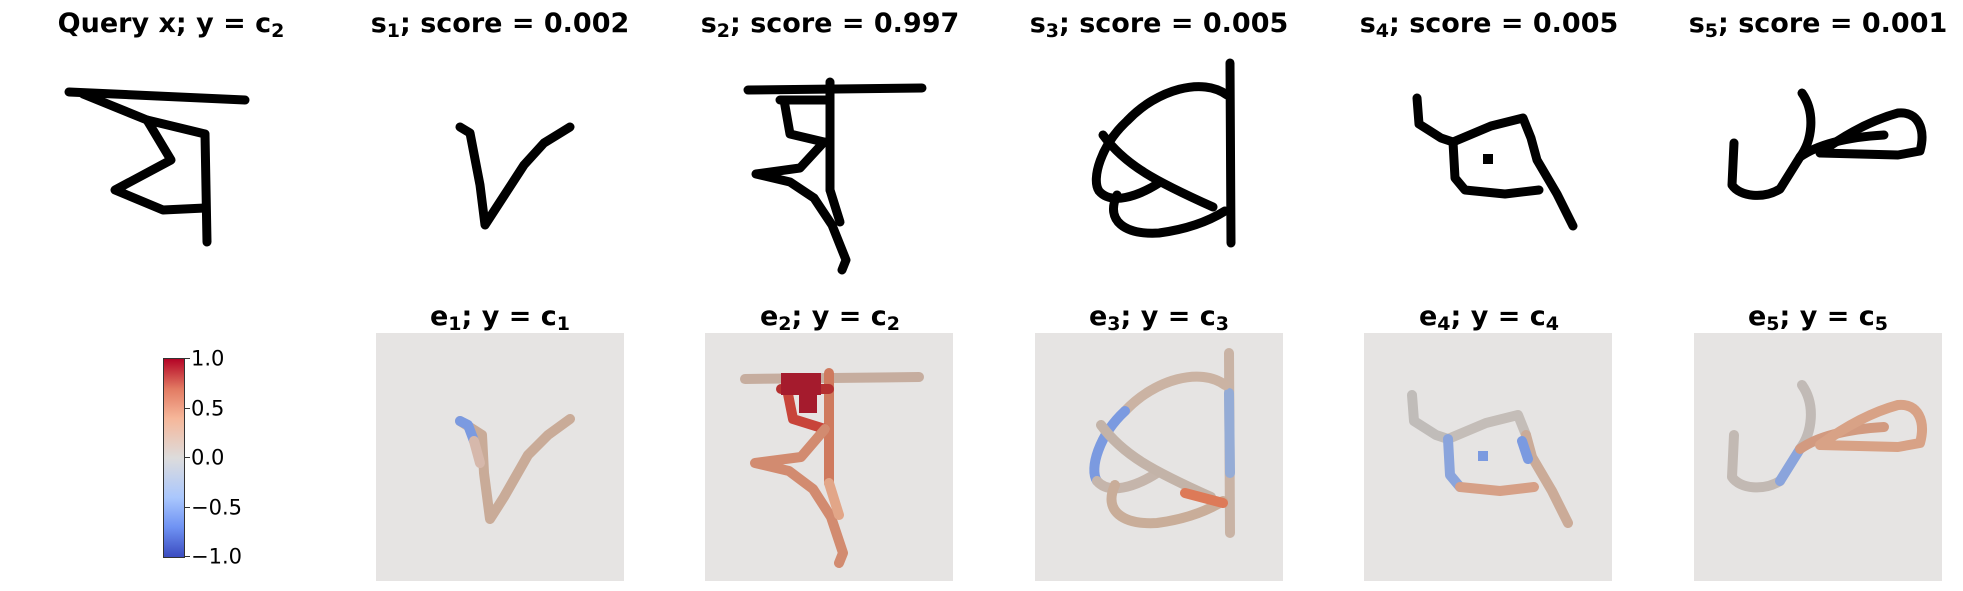 The width and height of the screenshot is (1963, 591). I want to click on query-glyph, so click(157, 167).